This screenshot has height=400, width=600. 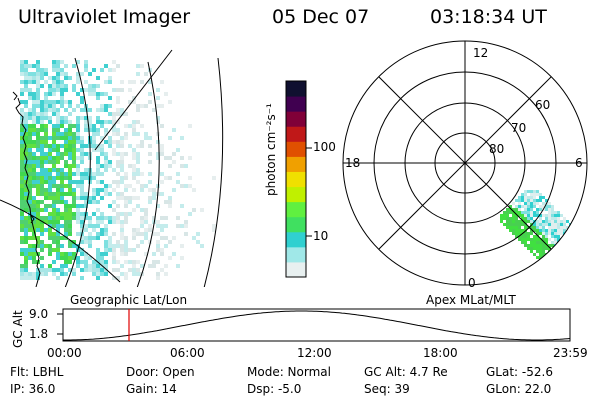 What do you see at coordinates (543, 230) in the screenshot?
I see `aurora-emission-polar` at bounding box center [543, 230].